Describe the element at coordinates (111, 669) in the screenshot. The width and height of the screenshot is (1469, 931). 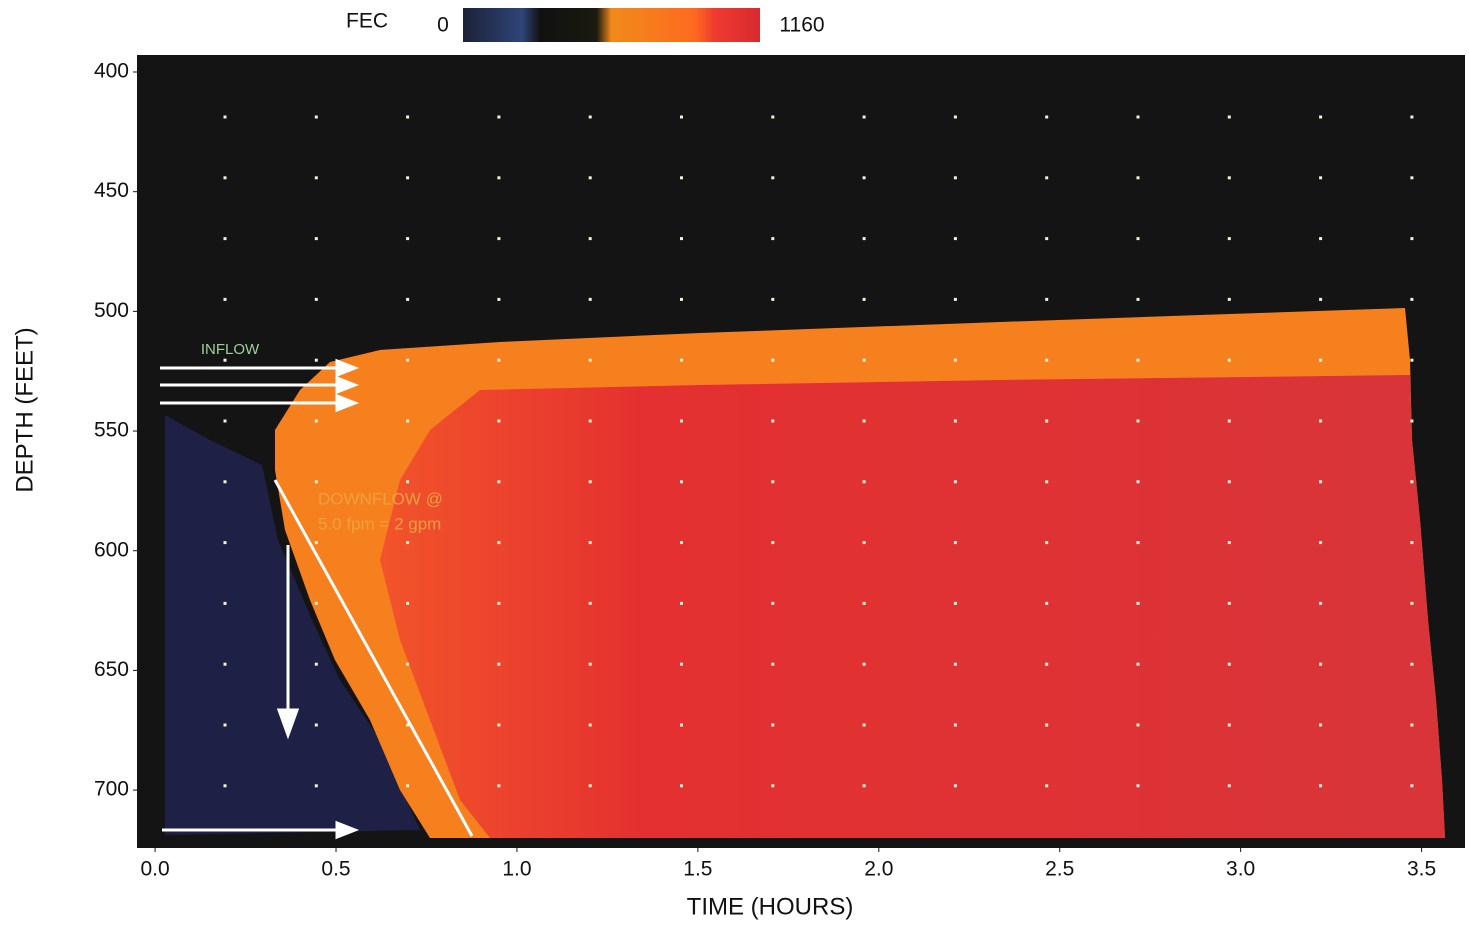
I see `y-tick-label: 650` at that location.